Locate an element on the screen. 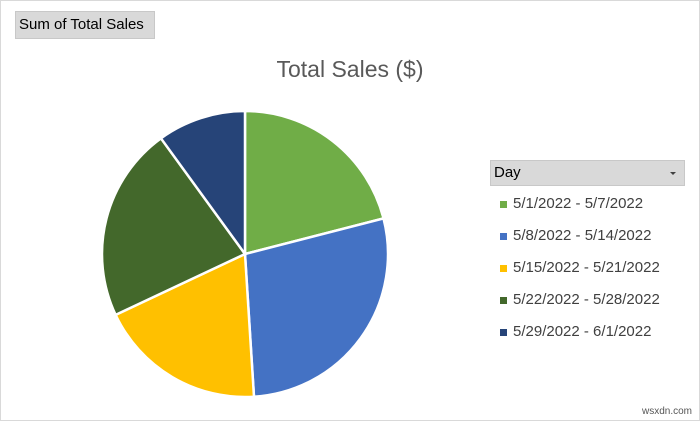 The height and width of the screenshot is (421, 700). watermark: wsxdn.com is located at coordinates (666, 411).